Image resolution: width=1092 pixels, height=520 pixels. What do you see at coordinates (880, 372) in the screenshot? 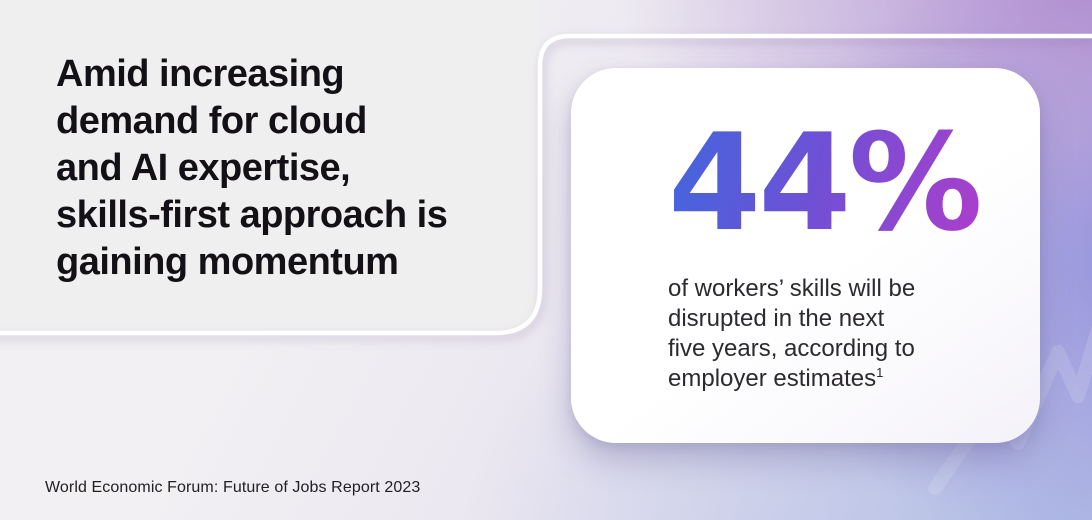
I see `footnote-marker: 1` at bounding box center [880, 372].